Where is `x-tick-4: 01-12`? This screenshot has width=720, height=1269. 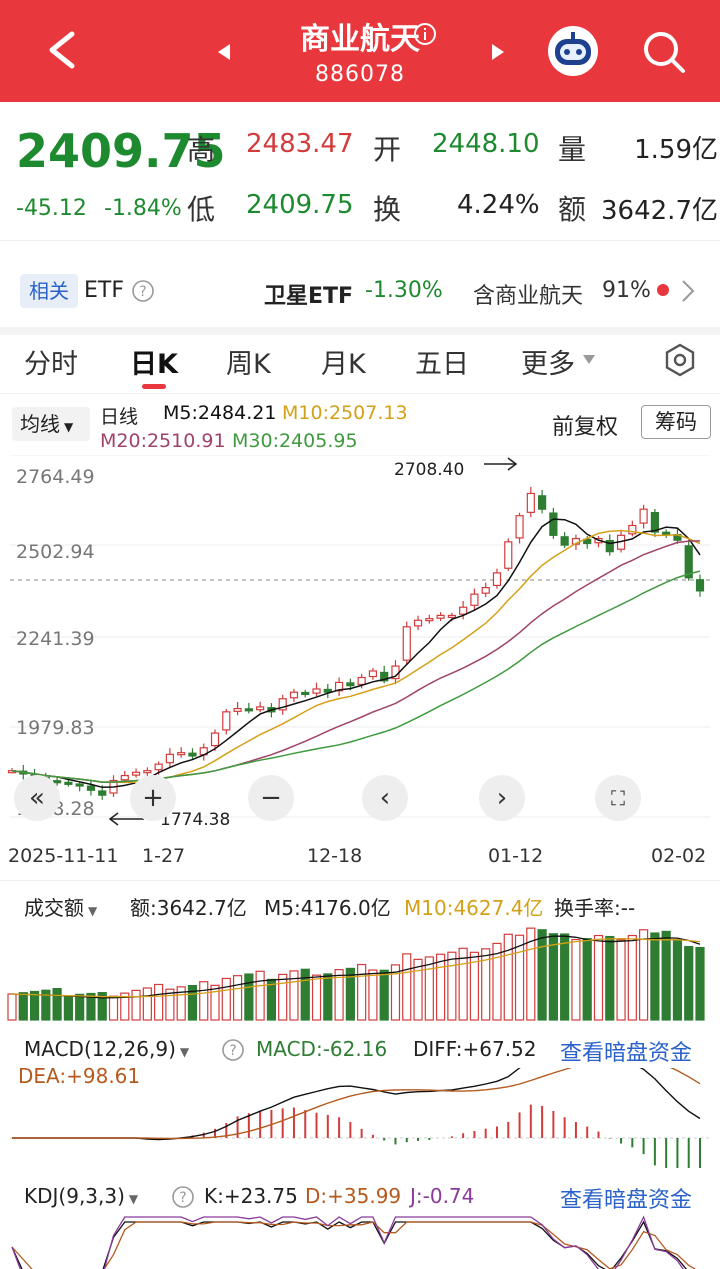 x-tick-4: 01-12 is located at coordinates (515, 855).